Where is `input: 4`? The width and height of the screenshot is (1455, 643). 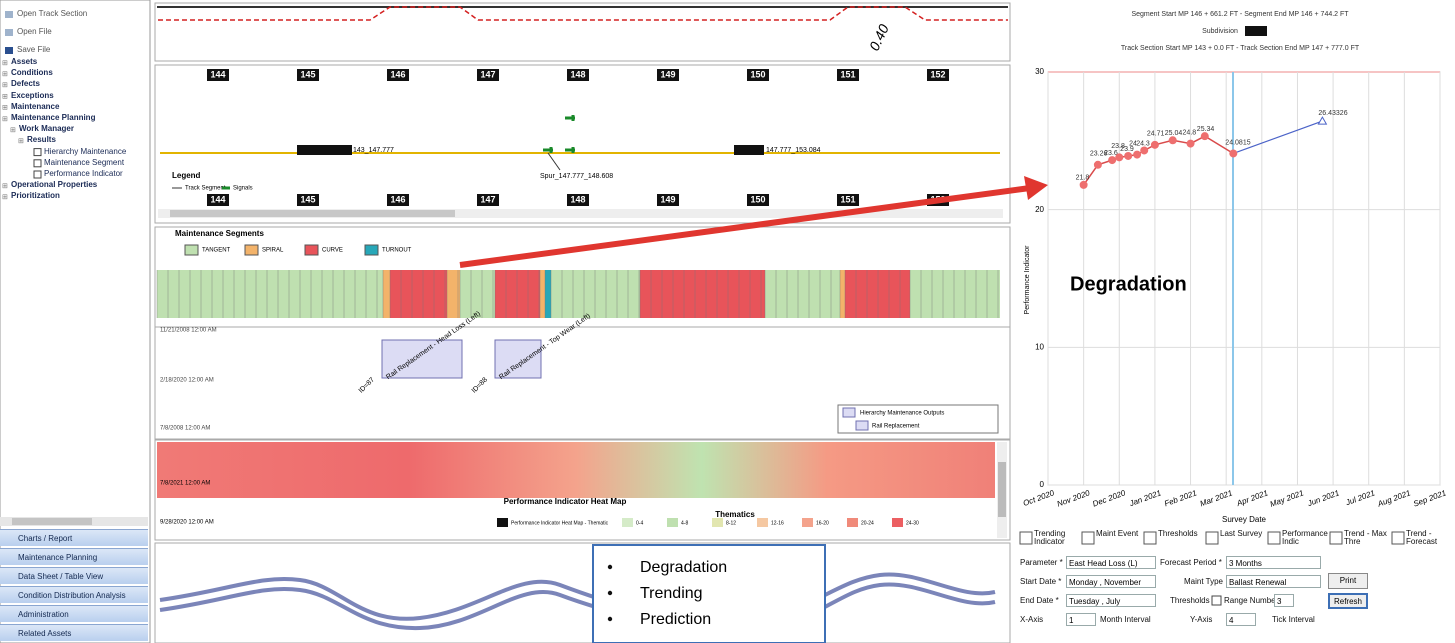 input: 4 is located at coordinates (1241, 619).